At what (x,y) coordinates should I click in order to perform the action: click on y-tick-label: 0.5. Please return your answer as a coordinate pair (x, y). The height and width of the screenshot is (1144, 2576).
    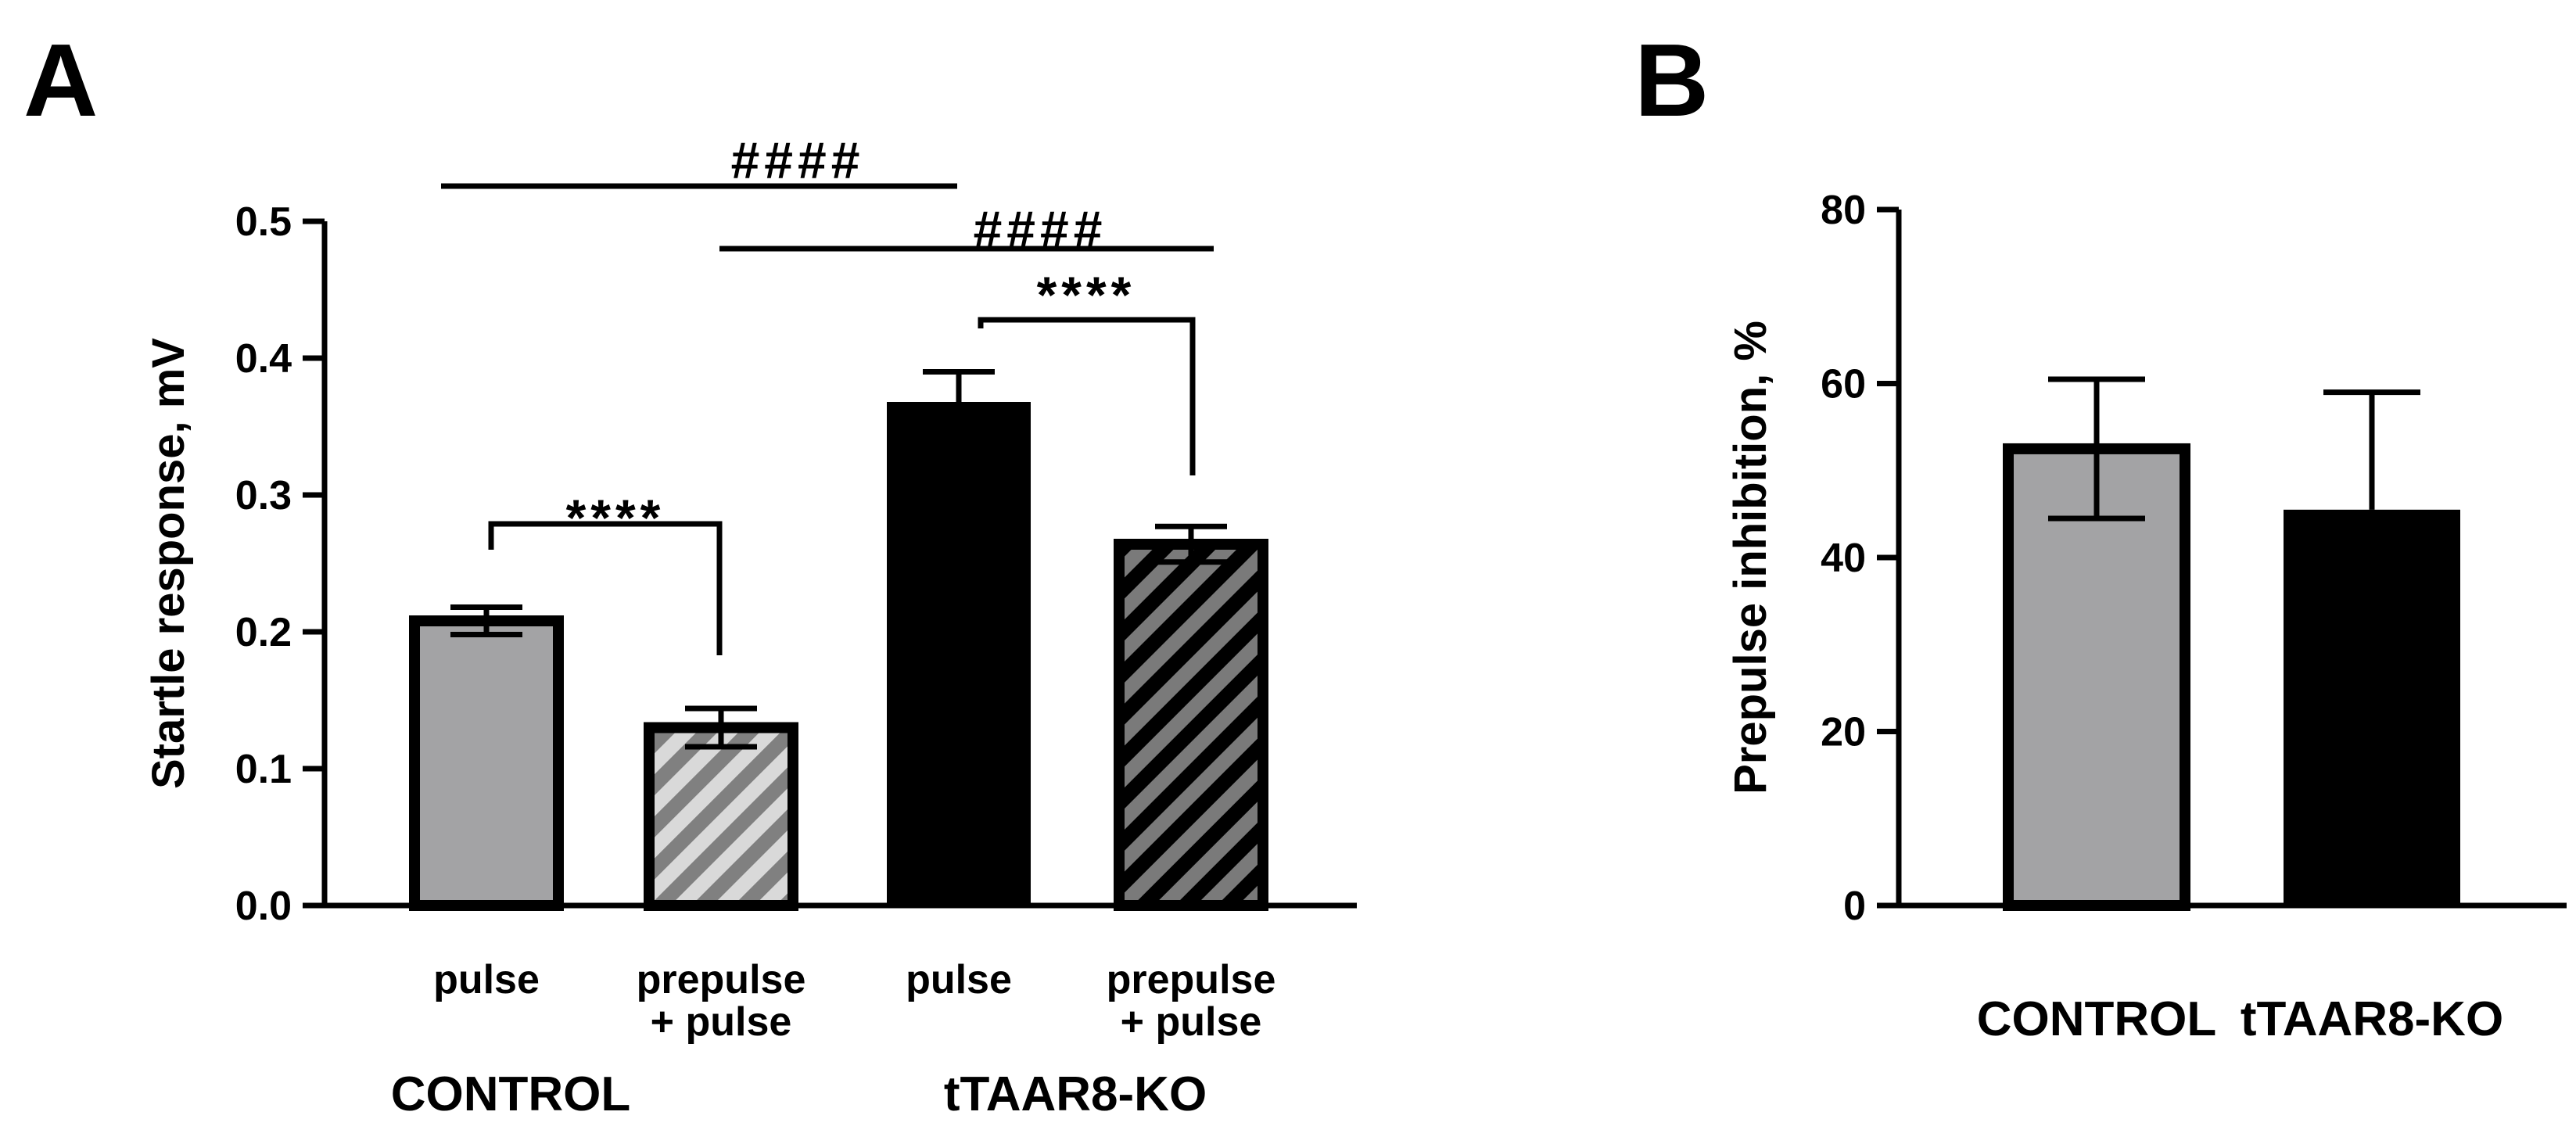
    Looking at the image, I should click on (263, 222).